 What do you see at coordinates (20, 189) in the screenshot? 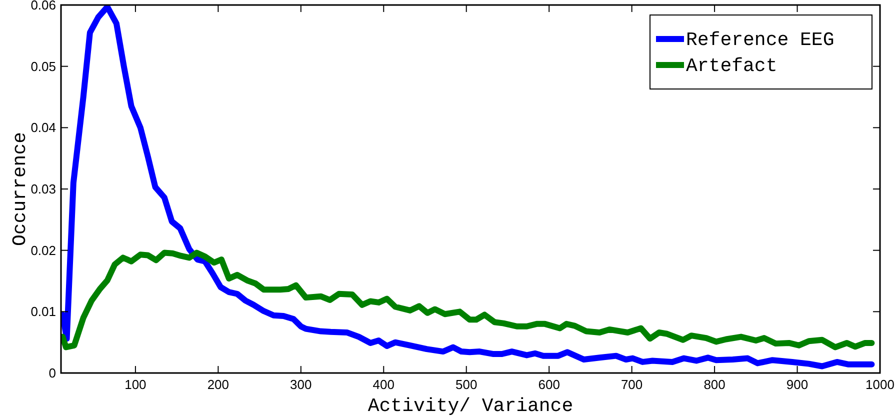
I see `y-axis-title: Occurrence` at bounding box center [20, 189].